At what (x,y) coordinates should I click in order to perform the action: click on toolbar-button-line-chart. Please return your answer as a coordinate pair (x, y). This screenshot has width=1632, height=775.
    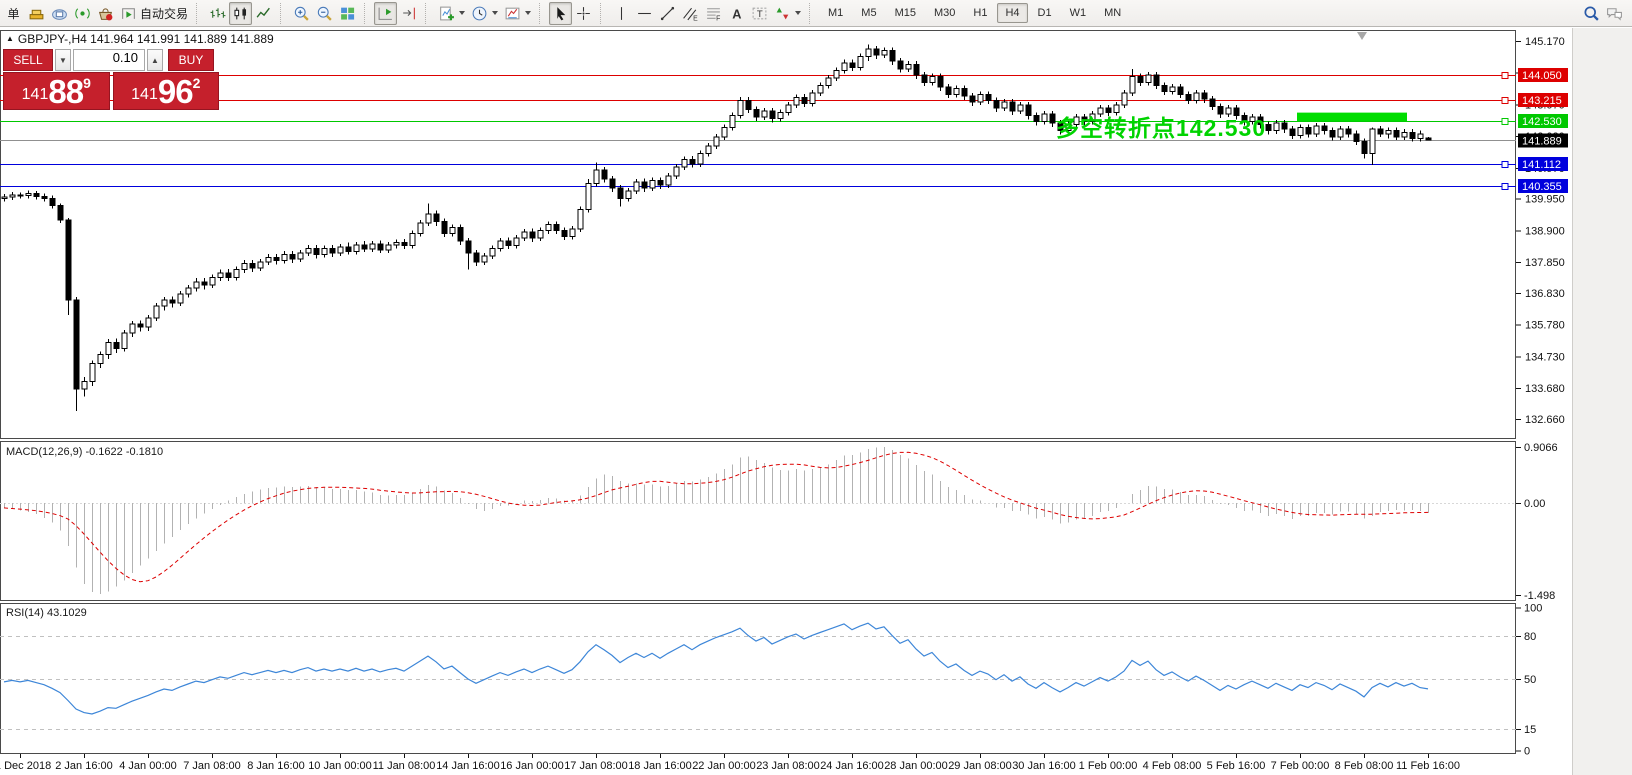
    Looking at the image, I should click on (263, 13).